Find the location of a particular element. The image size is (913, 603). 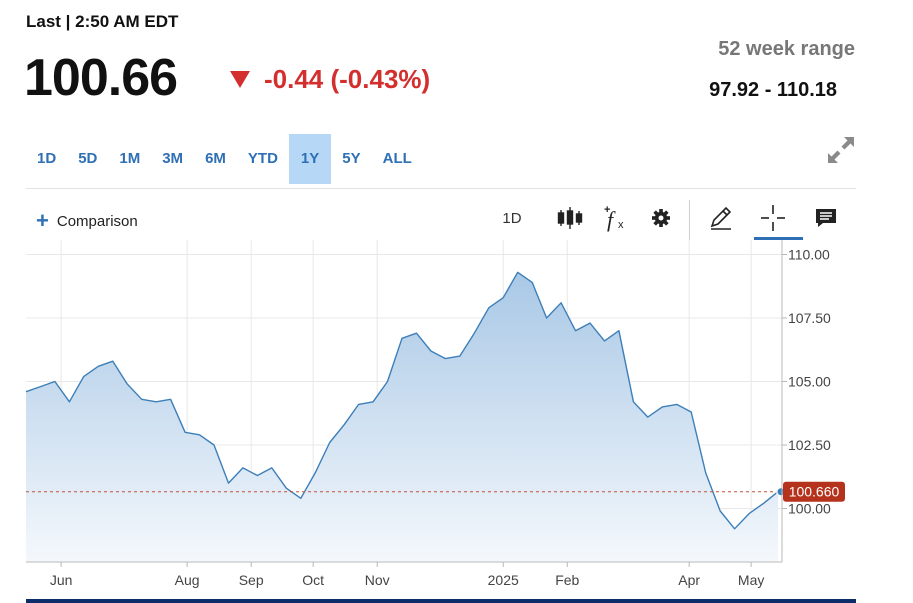

last-value-badge is located at coordinates (814, 491).